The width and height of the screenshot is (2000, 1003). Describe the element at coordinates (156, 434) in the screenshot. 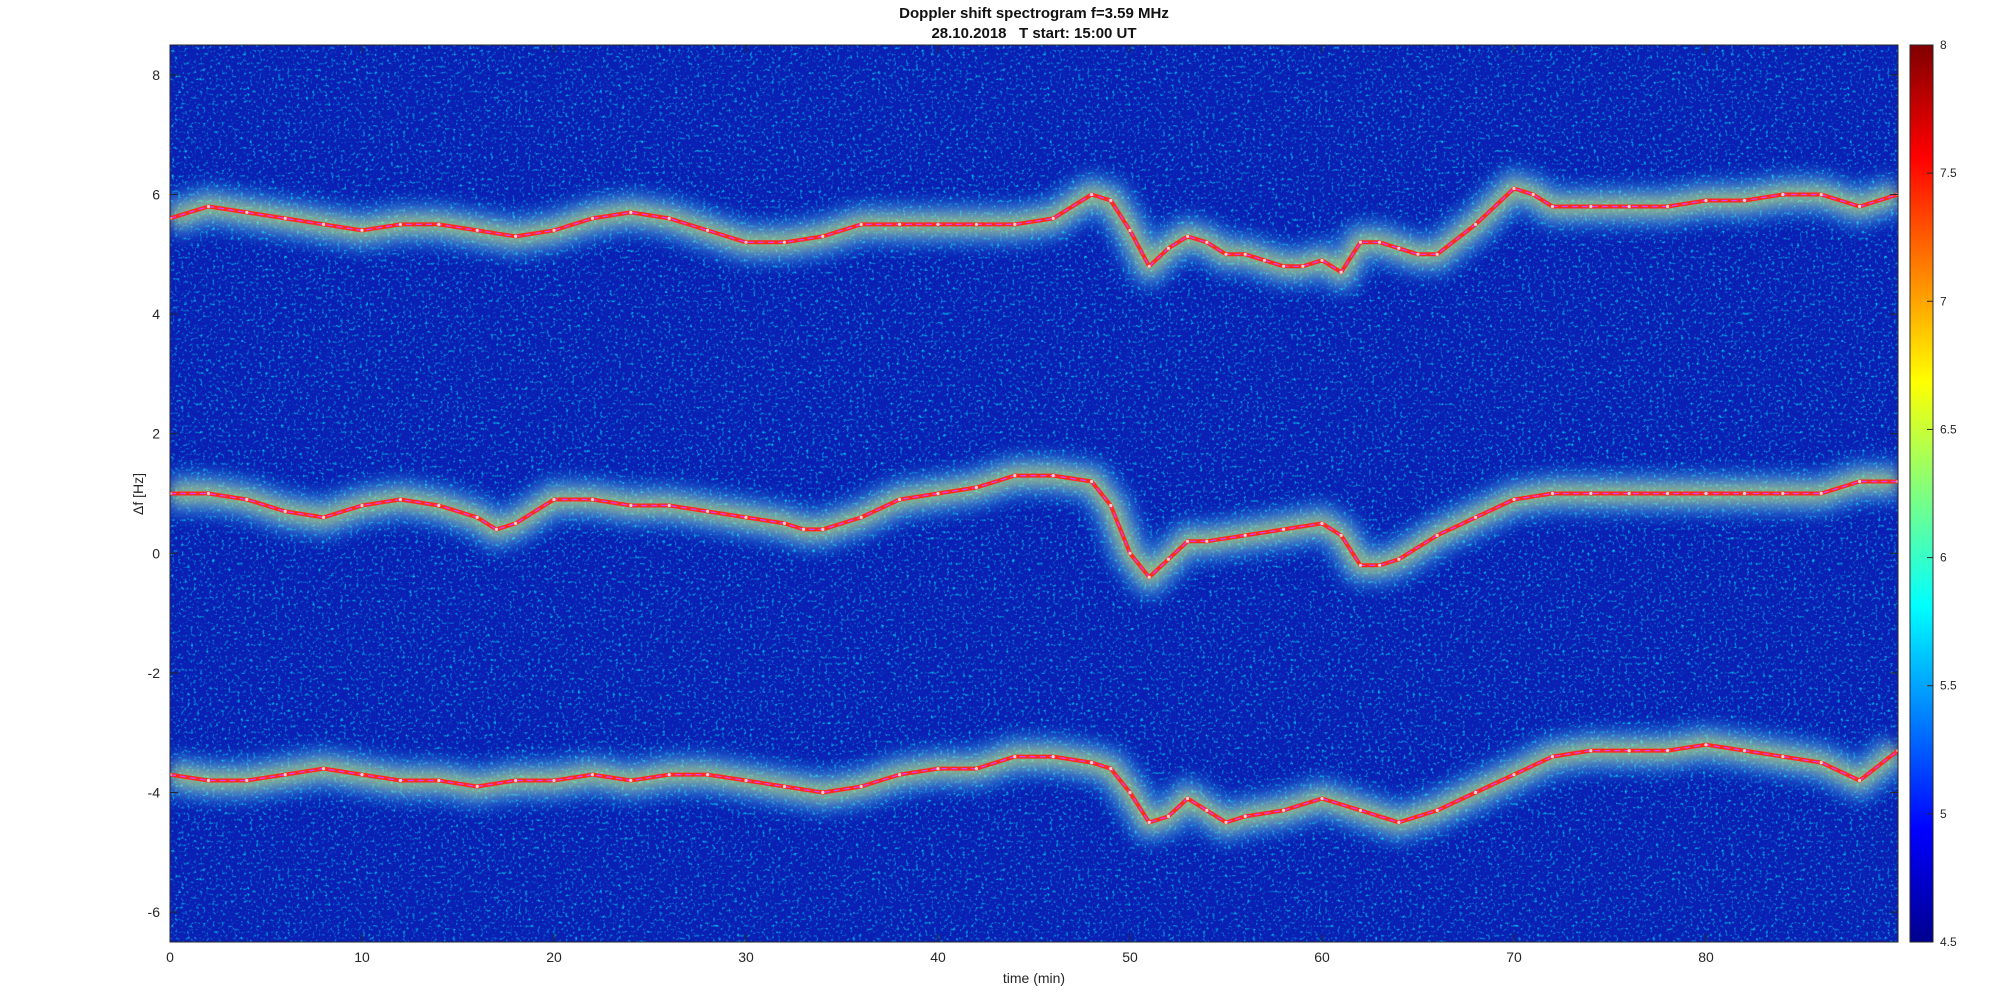

I see `y-tick-label: 2` at that location.